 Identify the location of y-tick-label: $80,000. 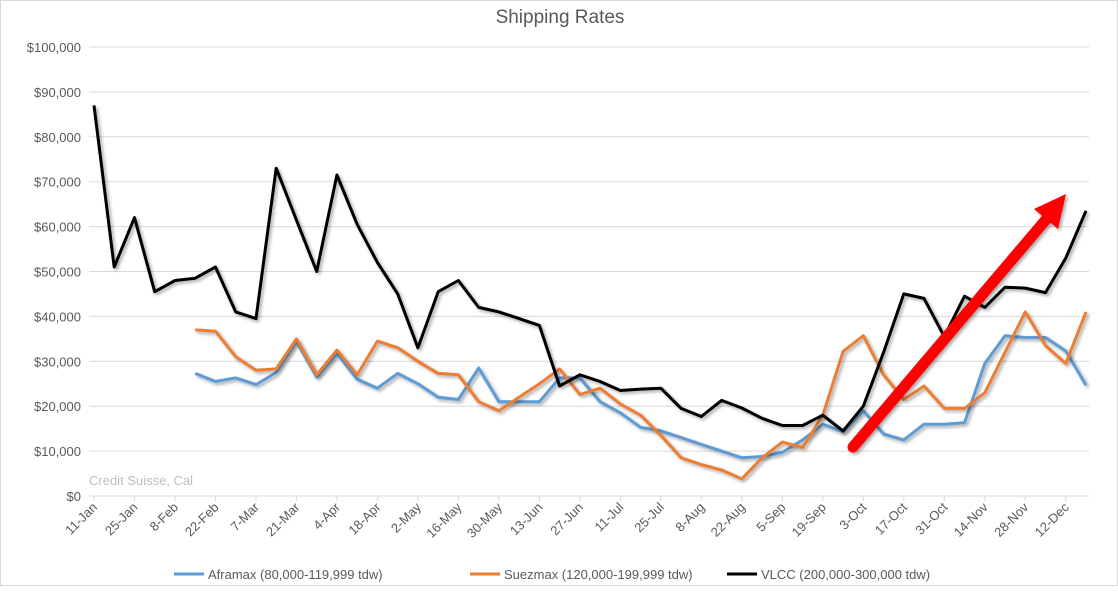
(57, 137).